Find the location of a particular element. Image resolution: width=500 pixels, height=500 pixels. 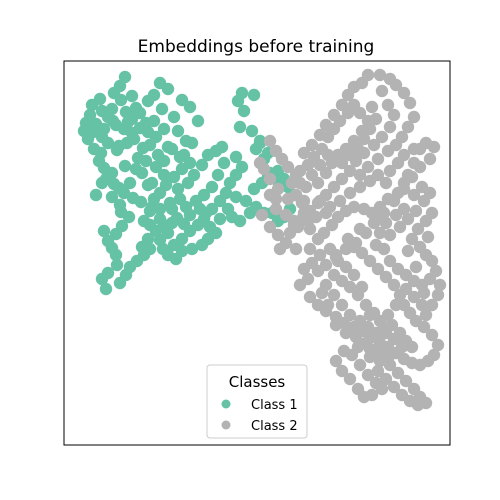

legend-box is located at coordinates (257, 401).